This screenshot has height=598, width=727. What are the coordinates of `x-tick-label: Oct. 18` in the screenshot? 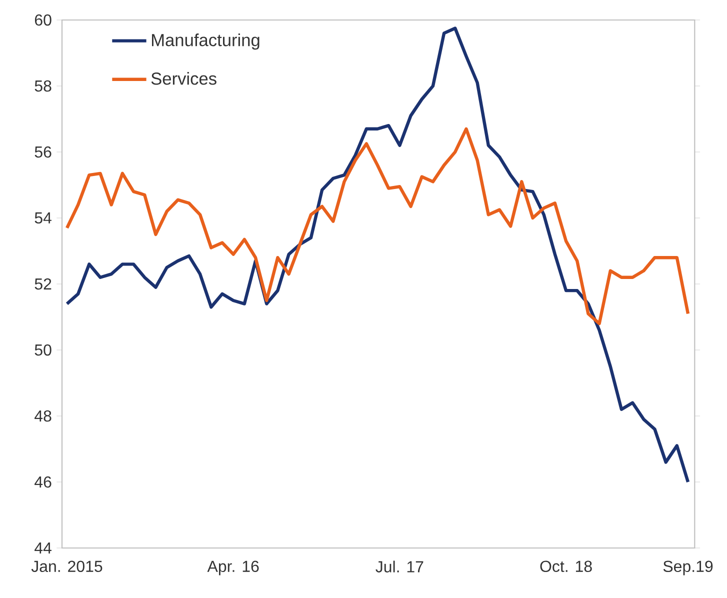 It's located at (566, 566).